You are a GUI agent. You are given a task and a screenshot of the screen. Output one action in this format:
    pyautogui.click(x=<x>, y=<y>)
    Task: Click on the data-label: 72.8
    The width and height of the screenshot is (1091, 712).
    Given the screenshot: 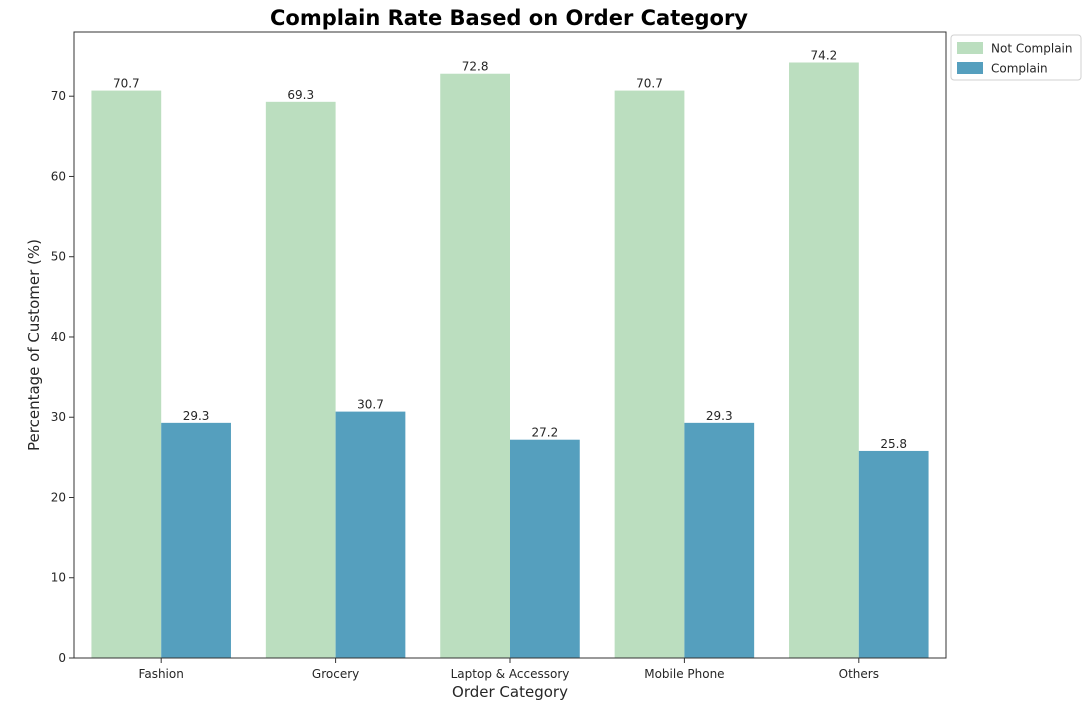 What is the action you would take?
    pyautogui.click(x=475, y=67)
    